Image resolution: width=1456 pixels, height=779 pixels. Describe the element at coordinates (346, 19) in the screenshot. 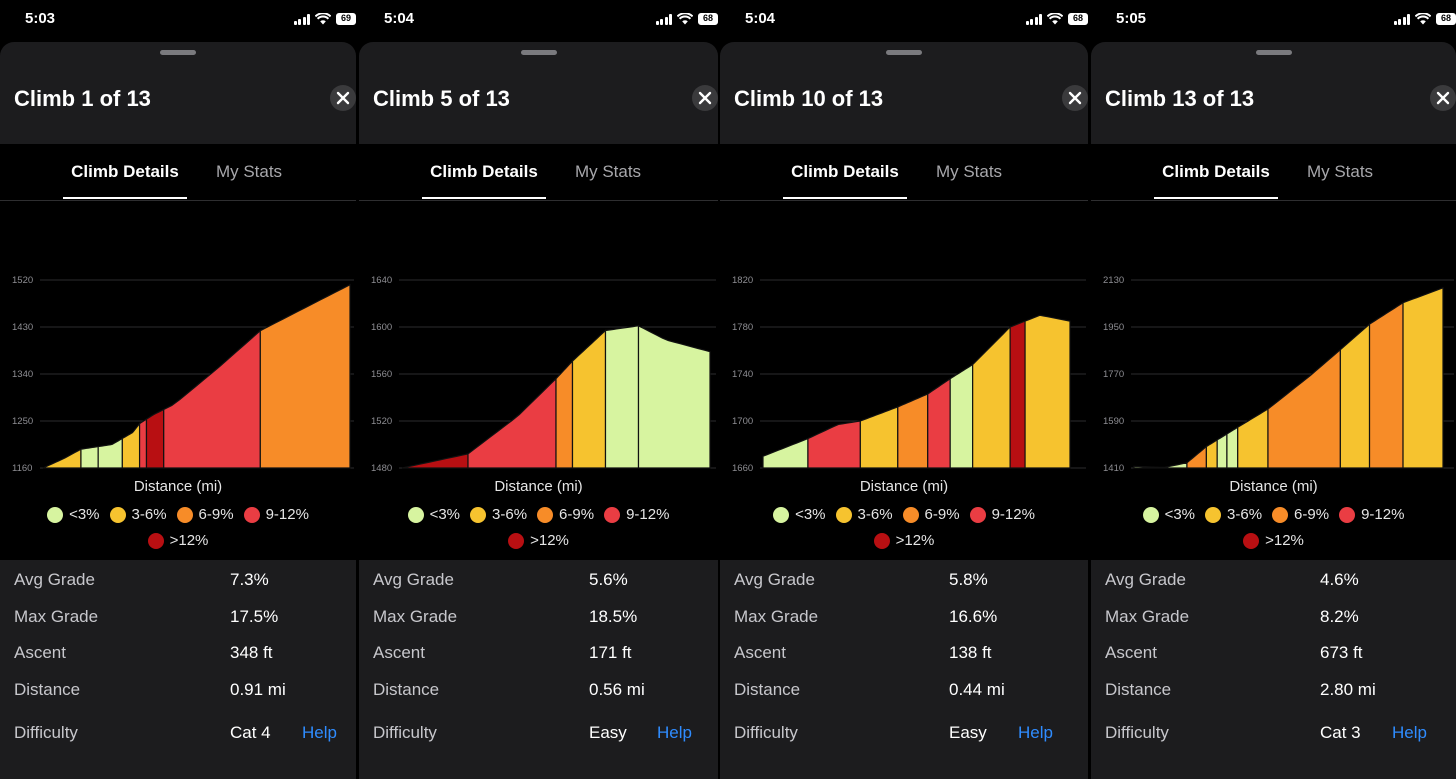

I see `battery-icon: 69` at that location.